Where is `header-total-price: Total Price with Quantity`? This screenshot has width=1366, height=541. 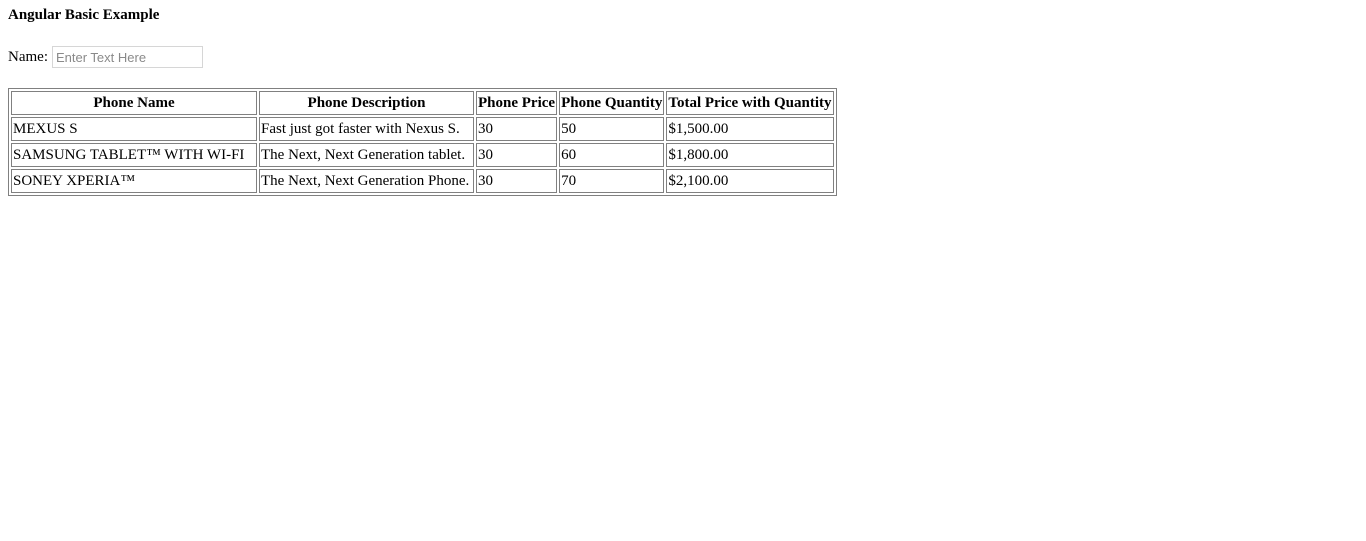
header-total-price: Total Price with Quantity is located at coordinates (750, 103).